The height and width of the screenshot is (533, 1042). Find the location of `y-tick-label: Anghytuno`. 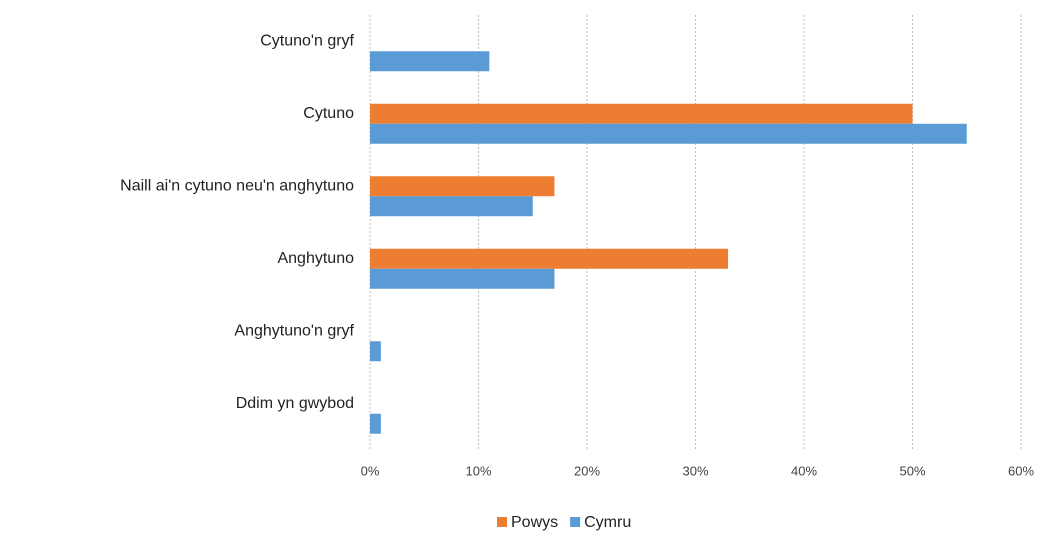

y-tick-label: Anghytuno is located at coordinates (315, 258).